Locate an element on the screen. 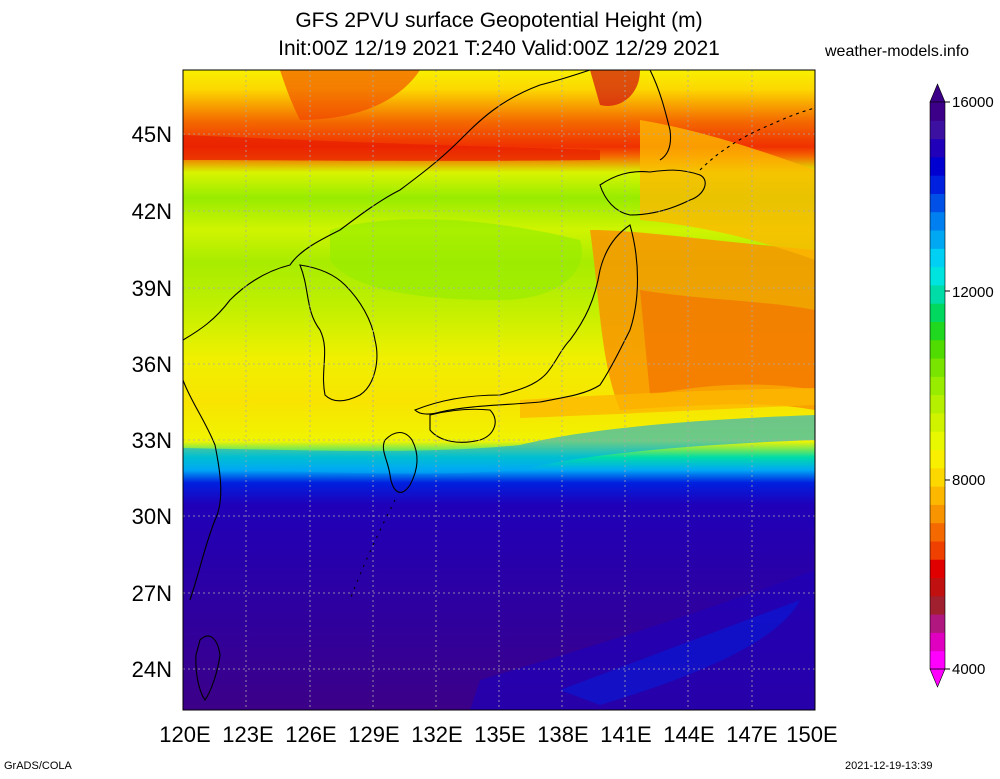 The image size is (1000, 779). chart-title-line1: GFS 2PVU surface Geopotential Height (m) is located at coordinates (499, 20).